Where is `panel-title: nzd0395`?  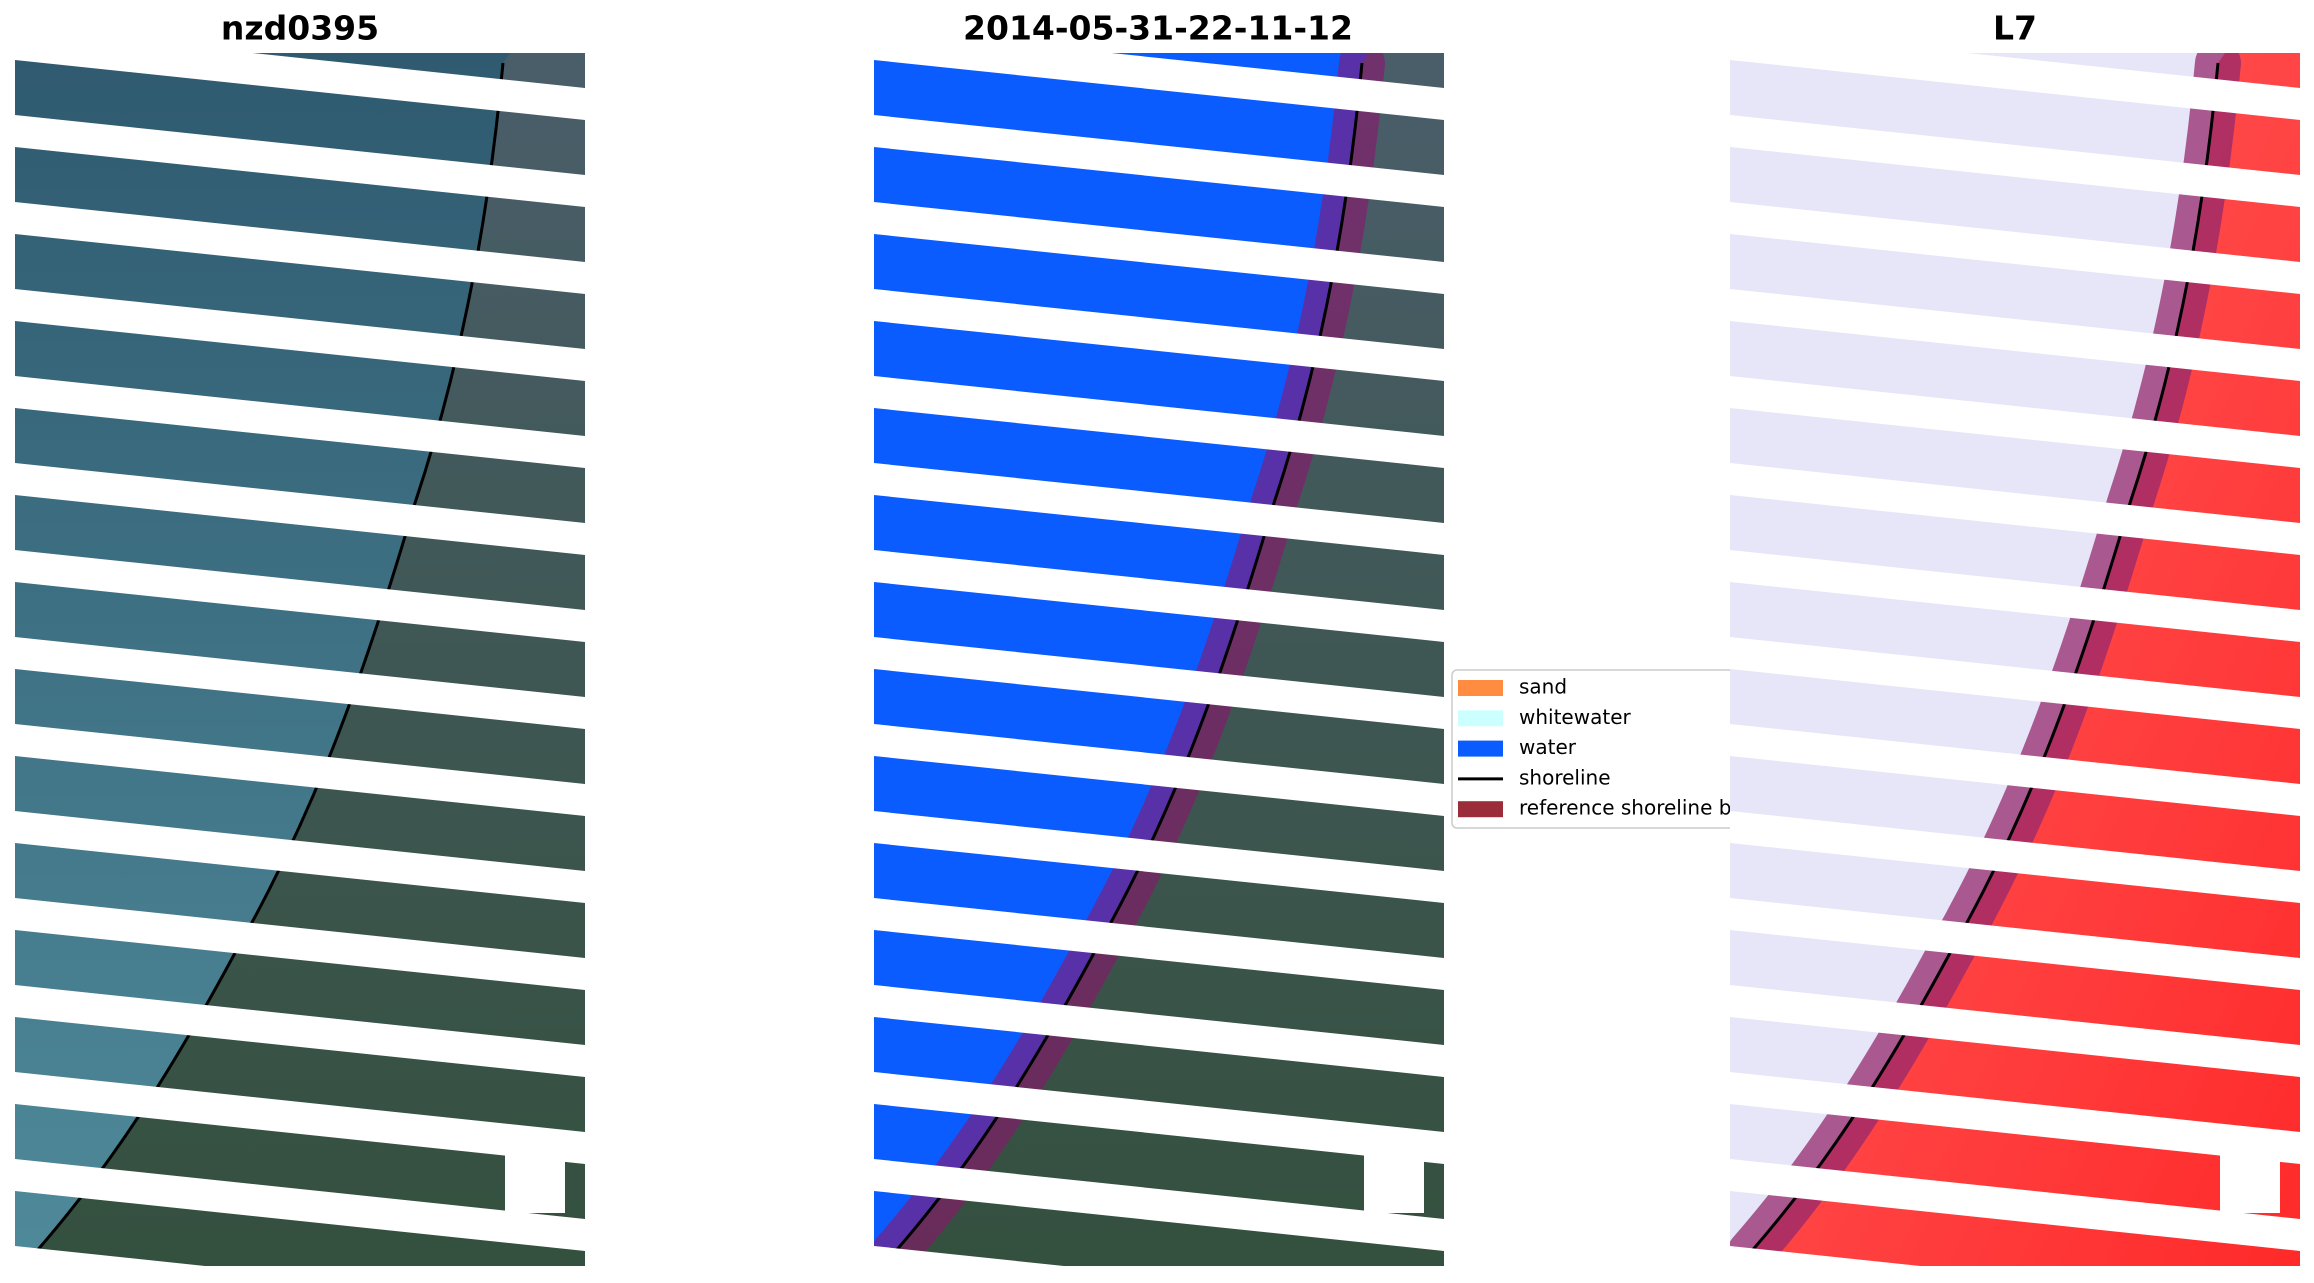
panel-title: nzd0395 is located at coordinates (300, 28).